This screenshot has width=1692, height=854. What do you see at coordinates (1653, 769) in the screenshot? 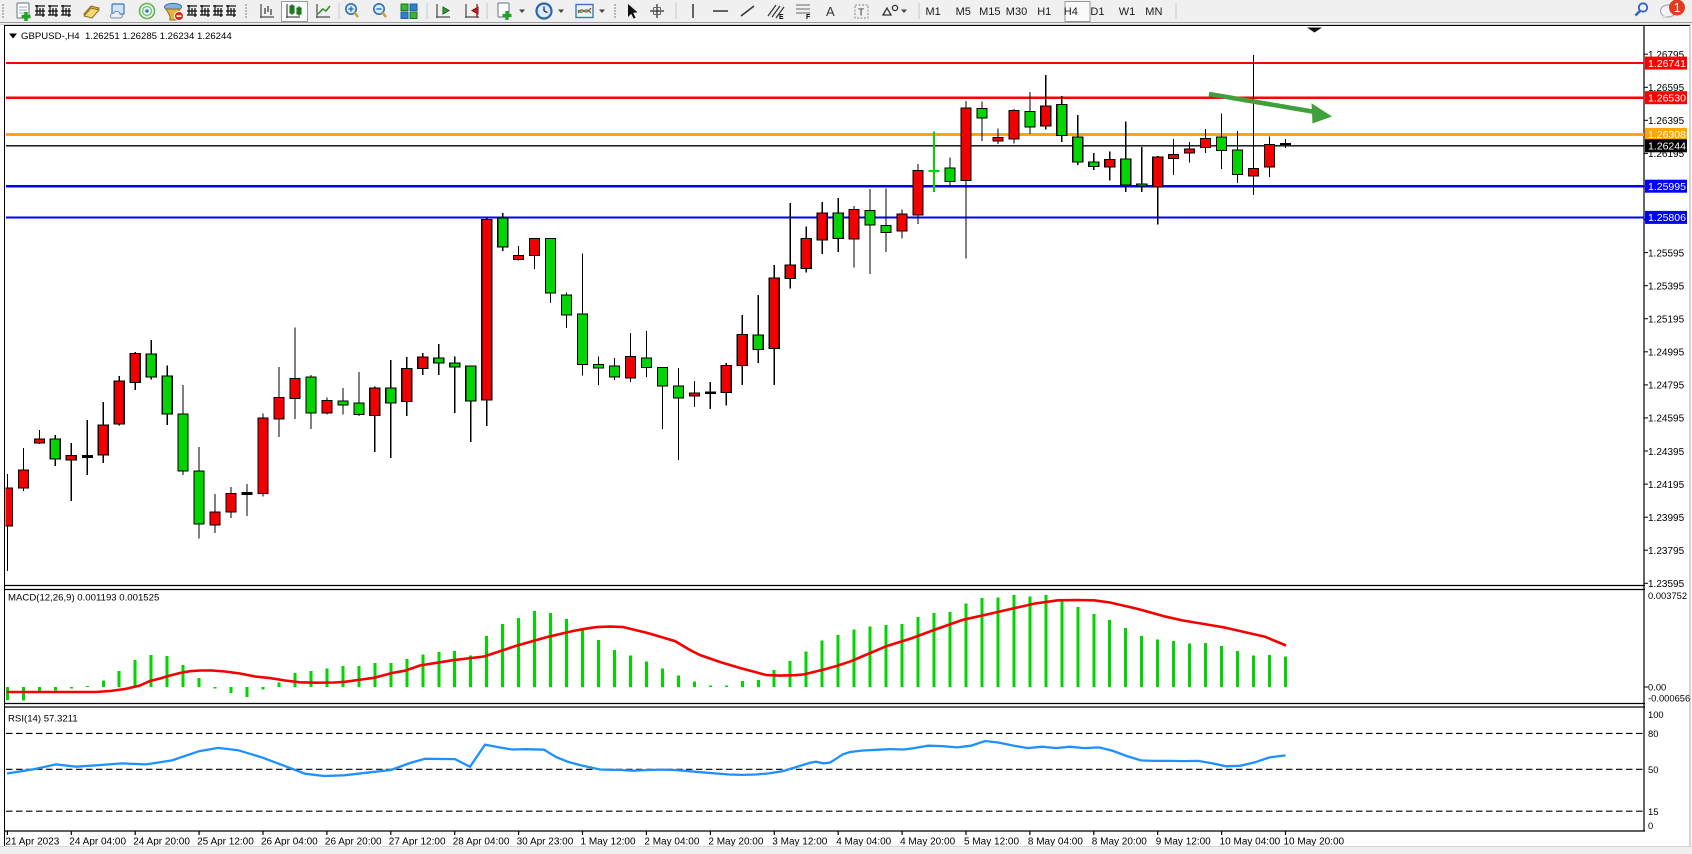
I see `svg-text: 50` at bounding box center [1653, 769].